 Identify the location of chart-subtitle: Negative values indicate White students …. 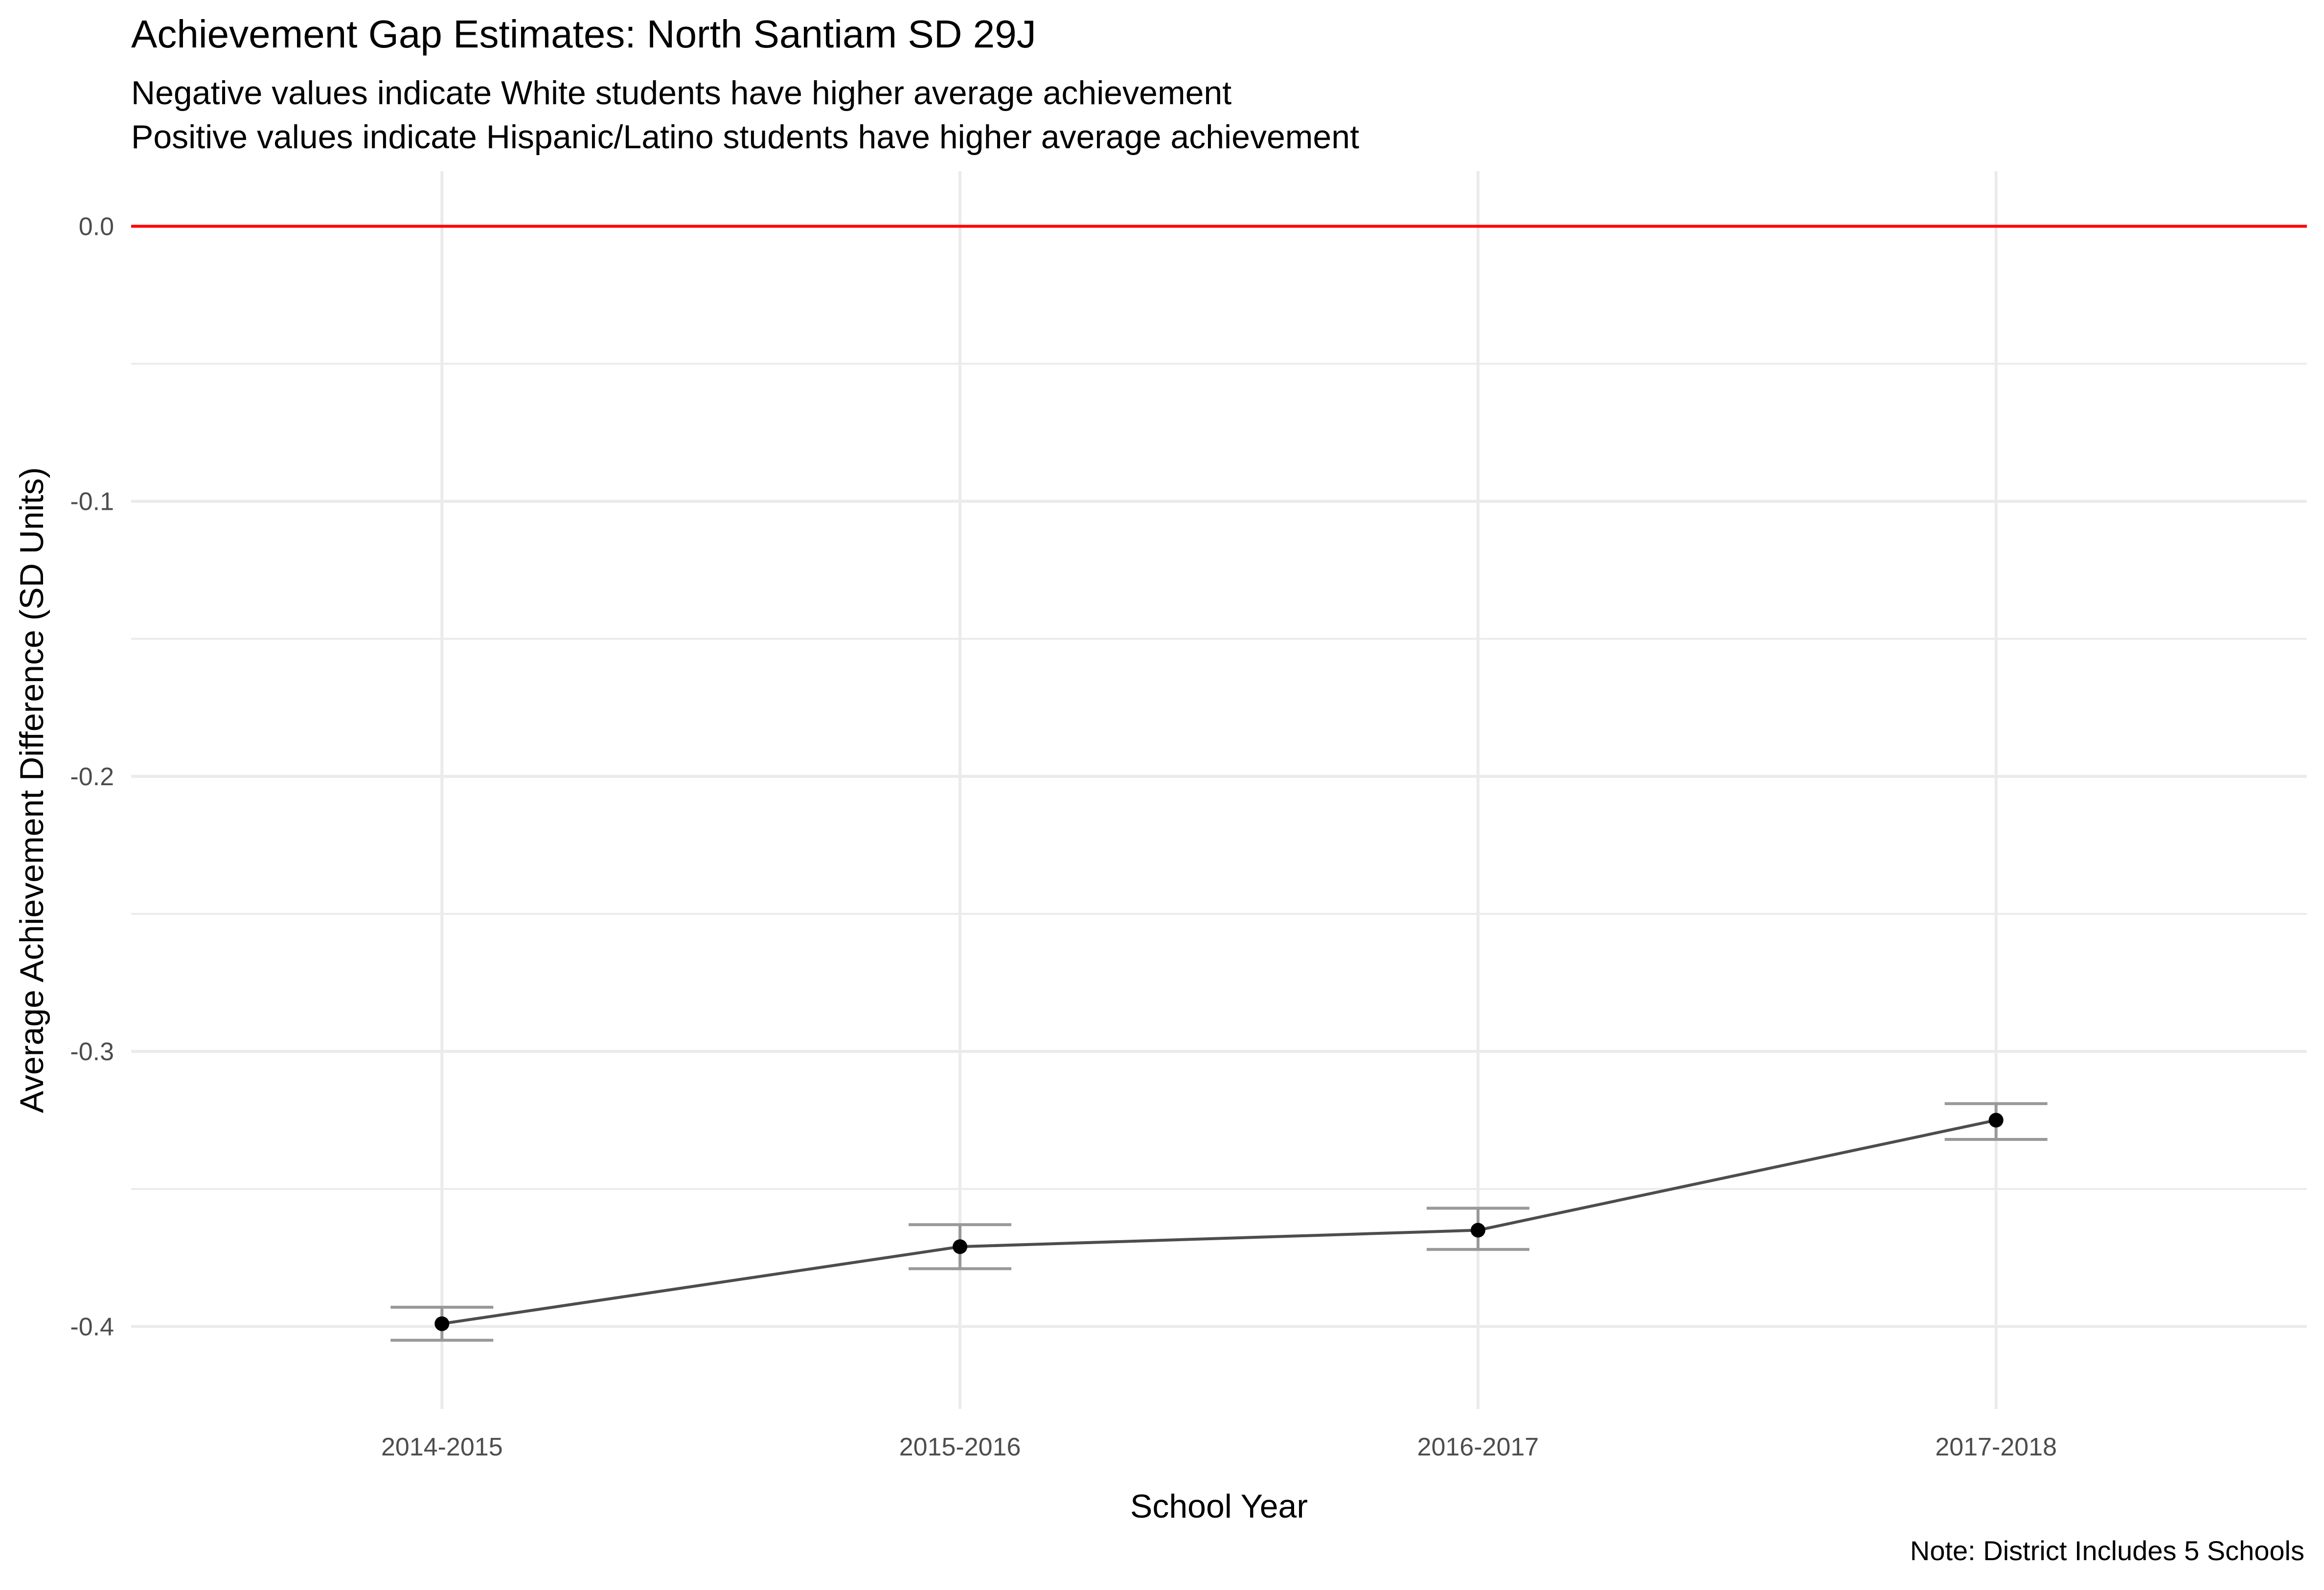
(745, 115).